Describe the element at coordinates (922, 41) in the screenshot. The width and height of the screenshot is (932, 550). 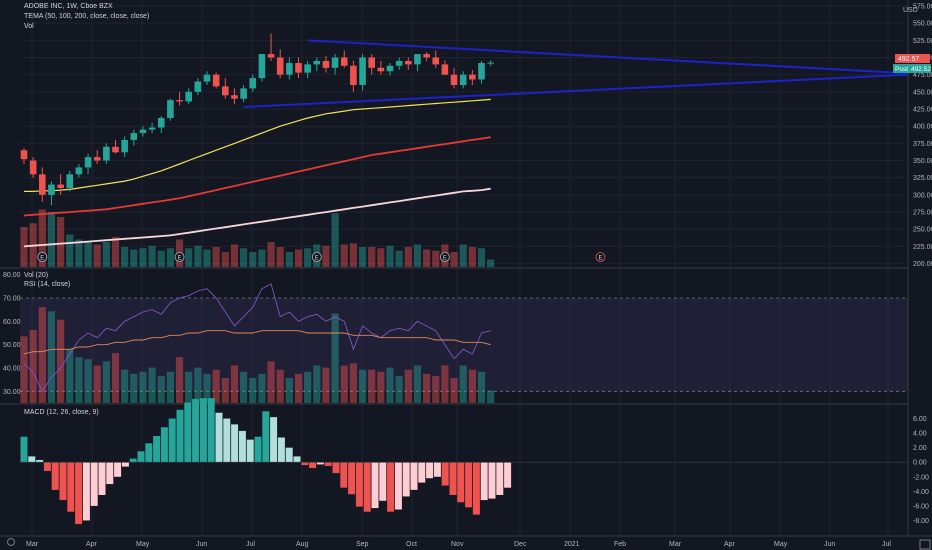
I see `price-tick-label: 525.00` at that location.